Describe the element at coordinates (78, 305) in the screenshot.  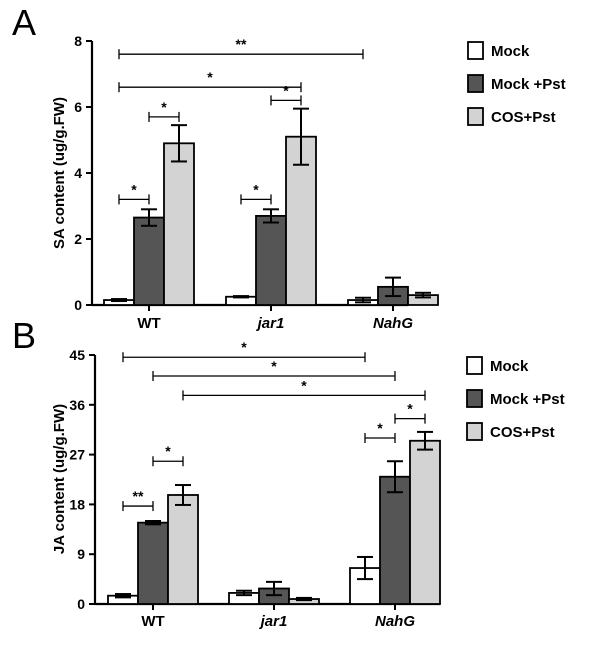
I see `panel-a-y-tick-label: 0` at that location.